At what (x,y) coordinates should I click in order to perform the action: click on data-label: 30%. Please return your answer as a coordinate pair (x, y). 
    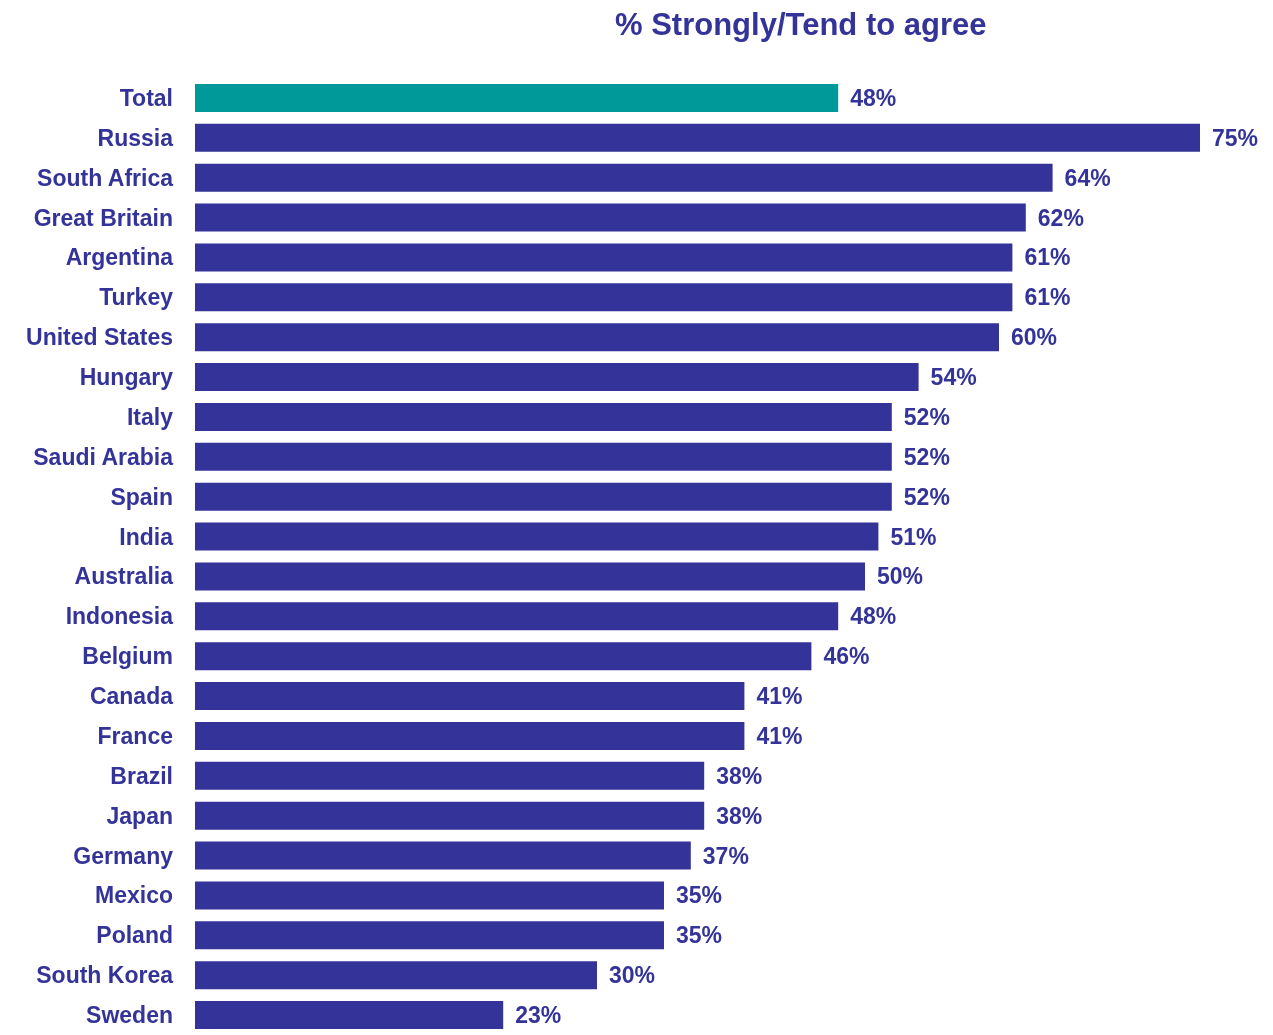
    Looking at the image, I should click on (632, 975).